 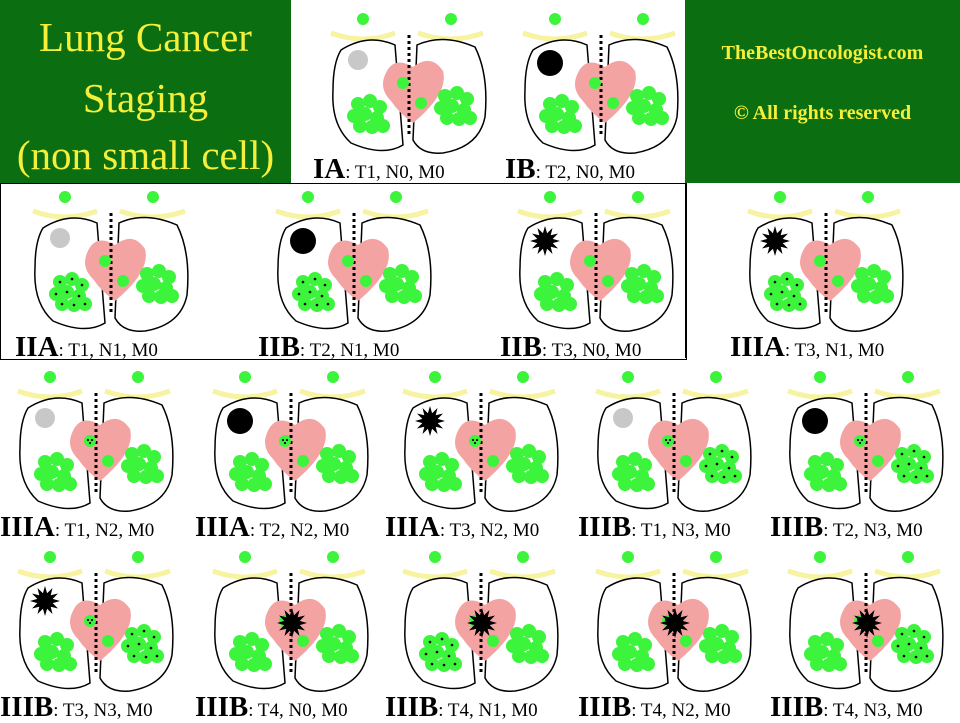 What do you see at coordinates (822, 53) in the screenshot?
I see `brand-site: TheBestOncologist.com` at bounding box center [822, 53].